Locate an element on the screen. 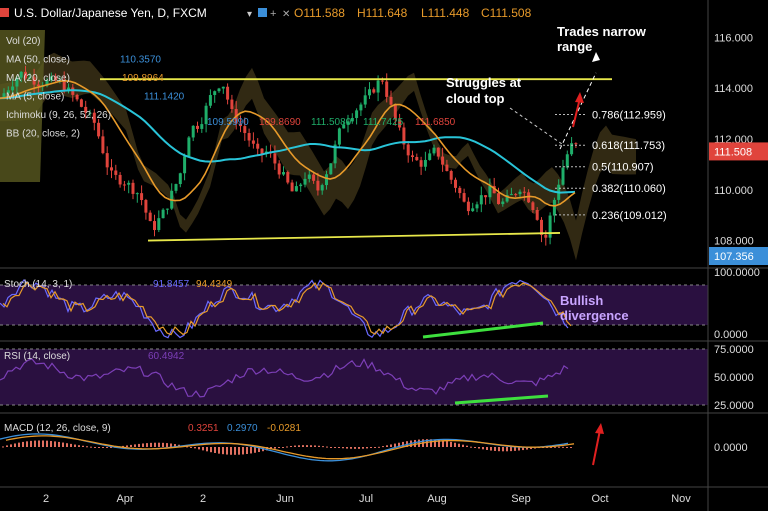 The width and height of the screenshot is (768, 511). macd-label: MACD (12, 26, close, 9) is located at coordinates (57, 428).